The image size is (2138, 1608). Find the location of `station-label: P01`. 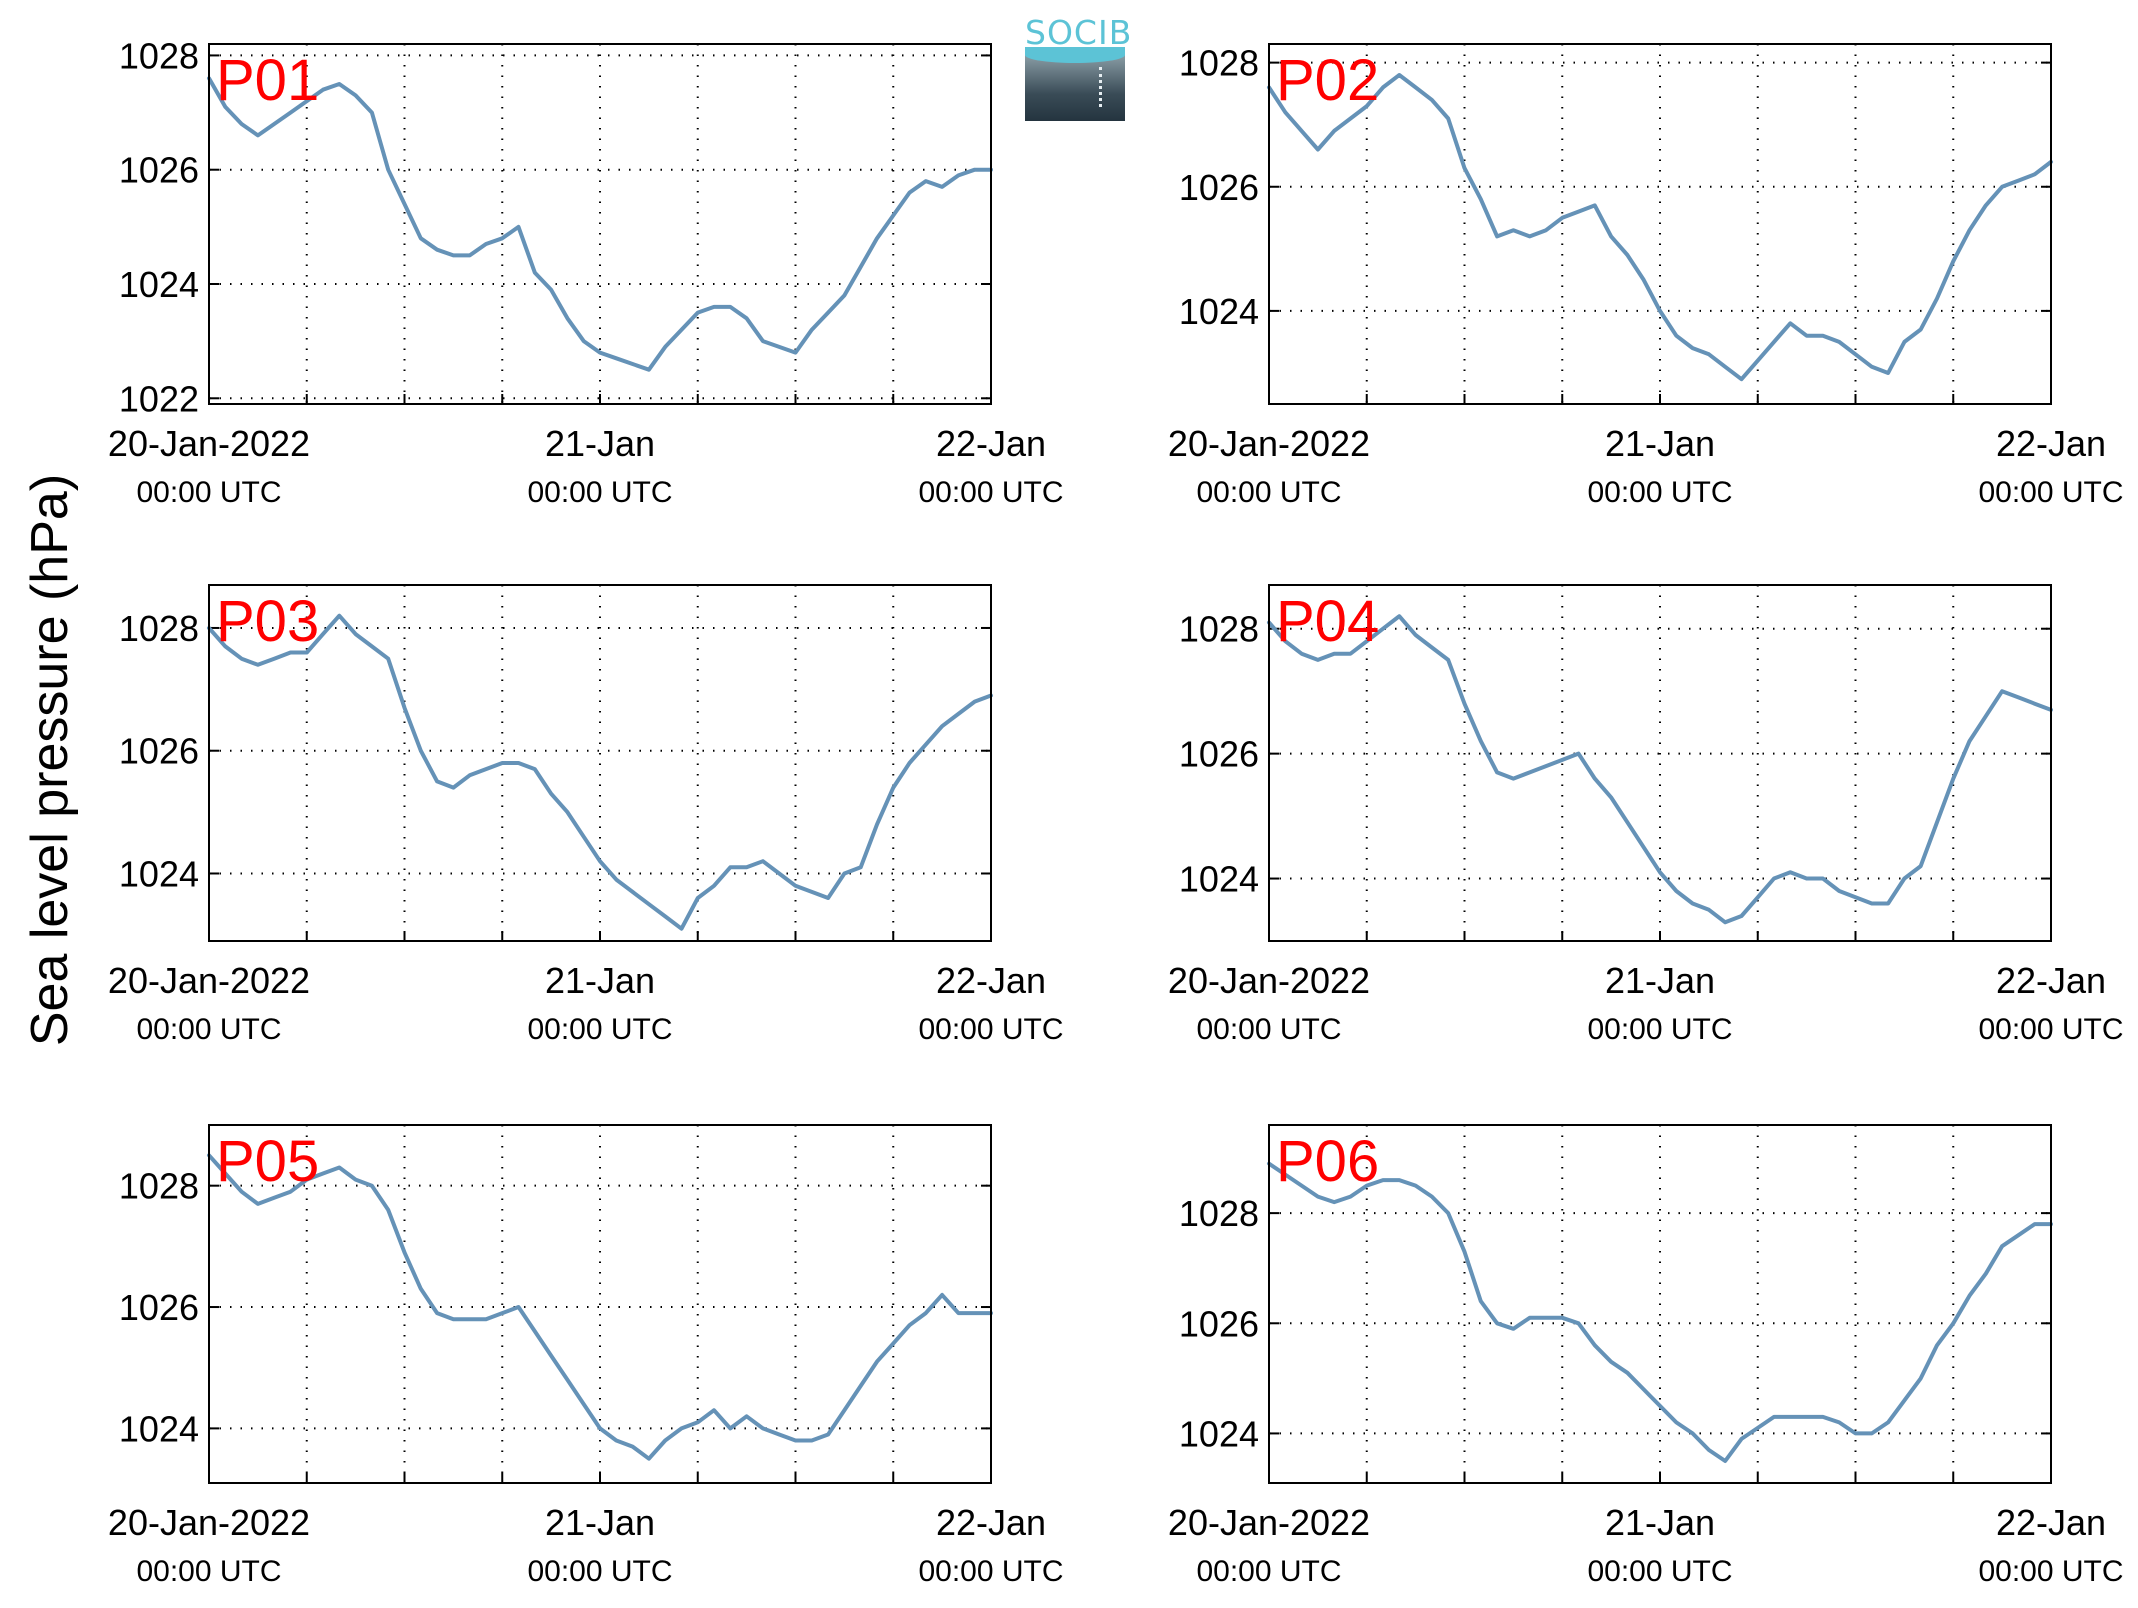

station-label: P01 is located at coordinates (267, 80).